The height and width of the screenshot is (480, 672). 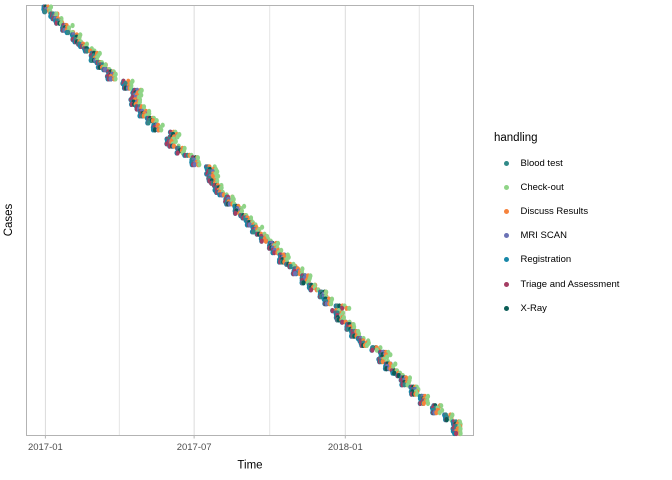 I want to click on x-tick-label: 2017-07, so click(x=194, y=447).